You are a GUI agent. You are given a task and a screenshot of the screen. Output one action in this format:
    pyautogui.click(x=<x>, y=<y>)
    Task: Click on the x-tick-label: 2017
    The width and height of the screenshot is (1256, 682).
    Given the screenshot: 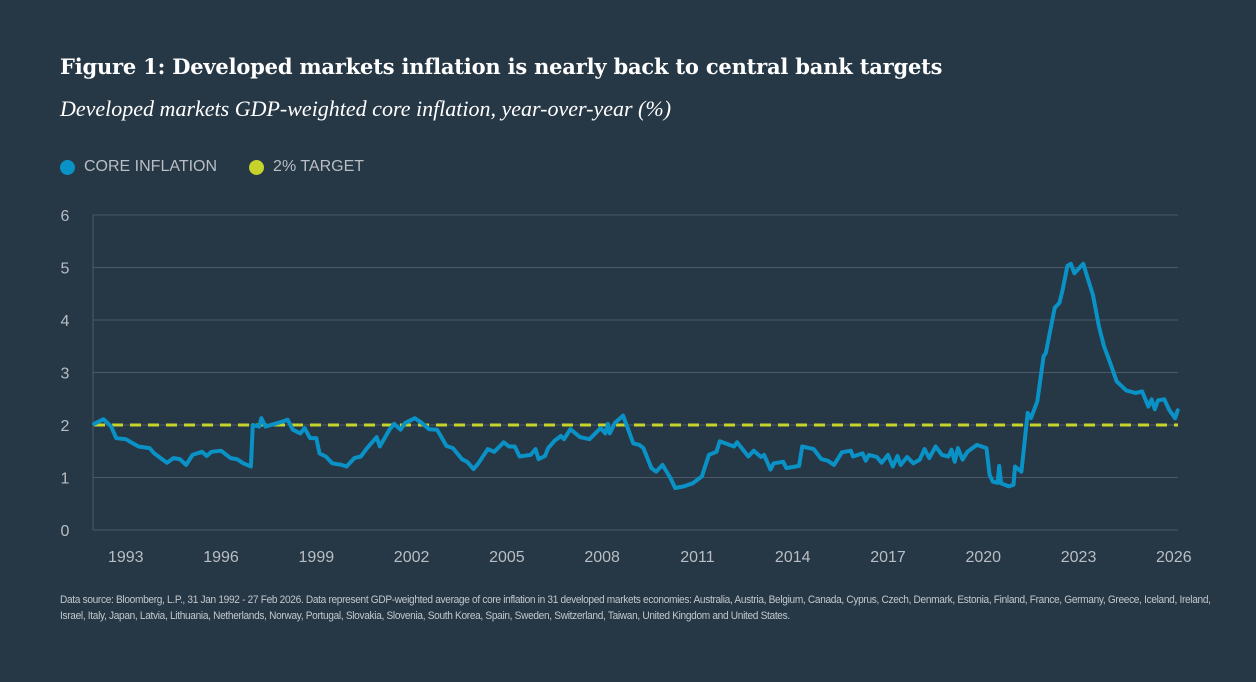 What is the action you would take?
    pyautogui.click(x=888, y=557)
    